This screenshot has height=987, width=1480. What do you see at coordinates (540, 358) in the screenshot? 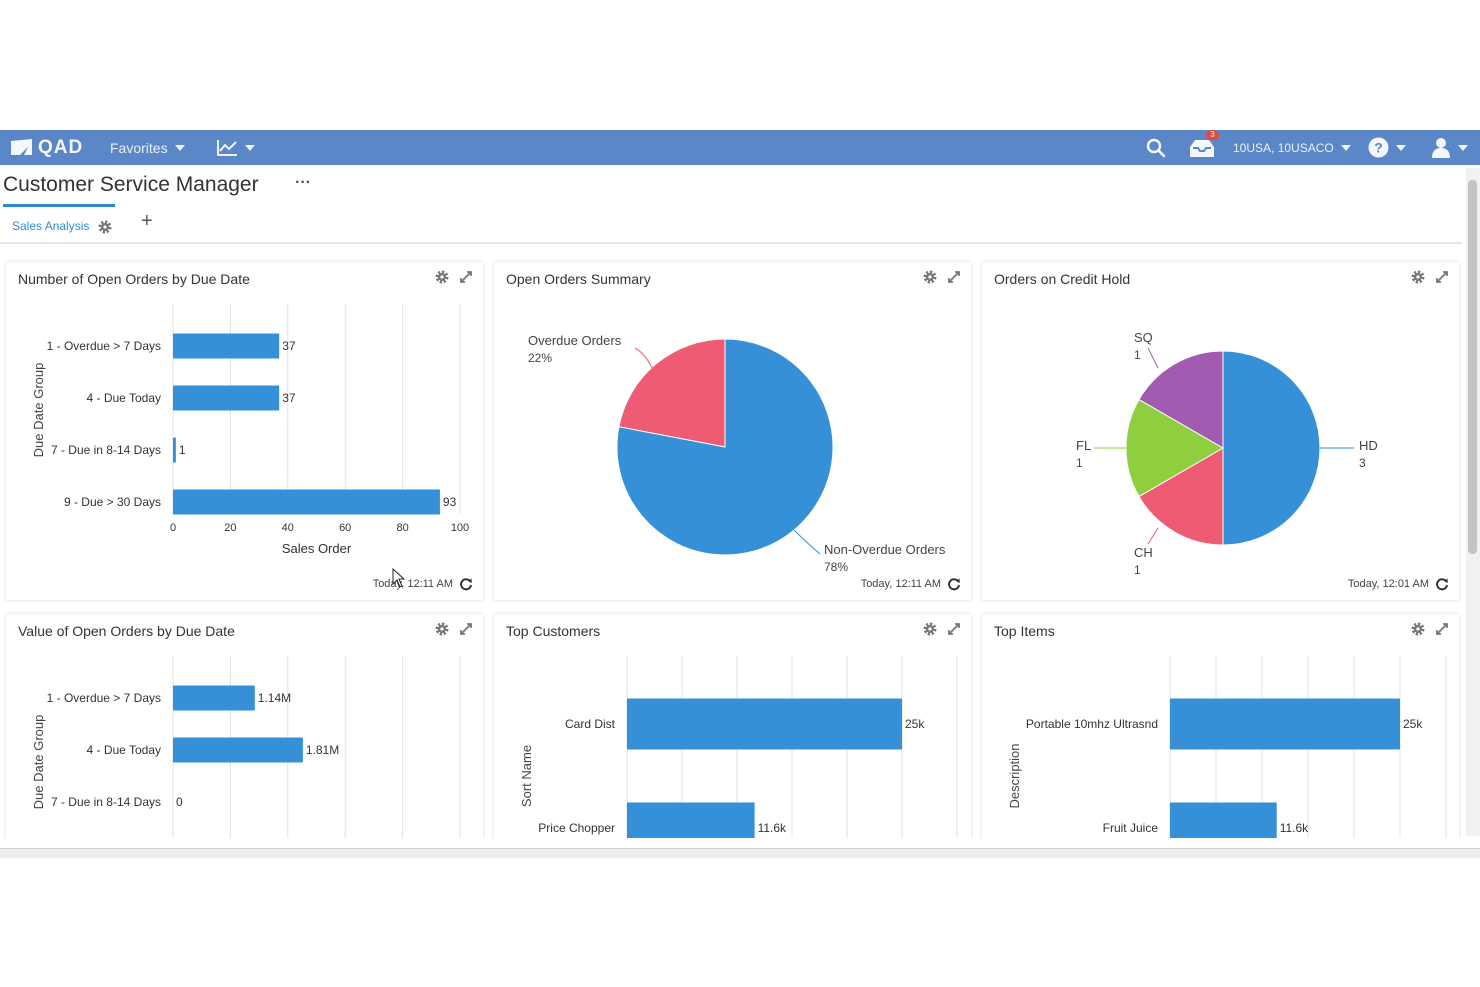
I see `slice-value: 22%` at bounding box center [540, 358].